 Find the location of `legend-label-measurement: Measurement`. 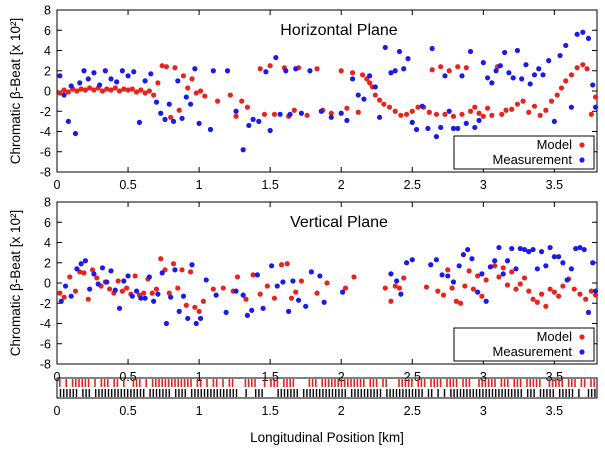

legend-label-measurement: Measurement is located at coordinates (533, 159).